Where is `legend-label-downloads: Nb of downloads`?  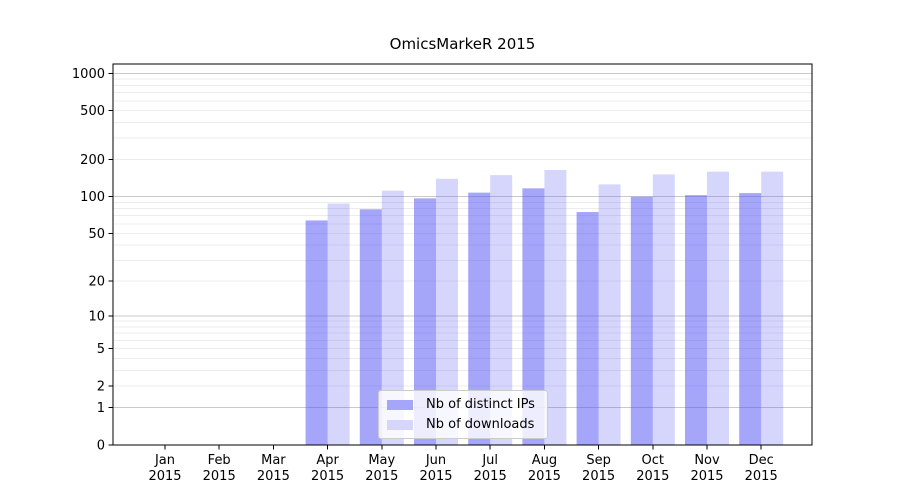
legend-label-downloads: Nb of downloads is located at coordinates (480, 424).